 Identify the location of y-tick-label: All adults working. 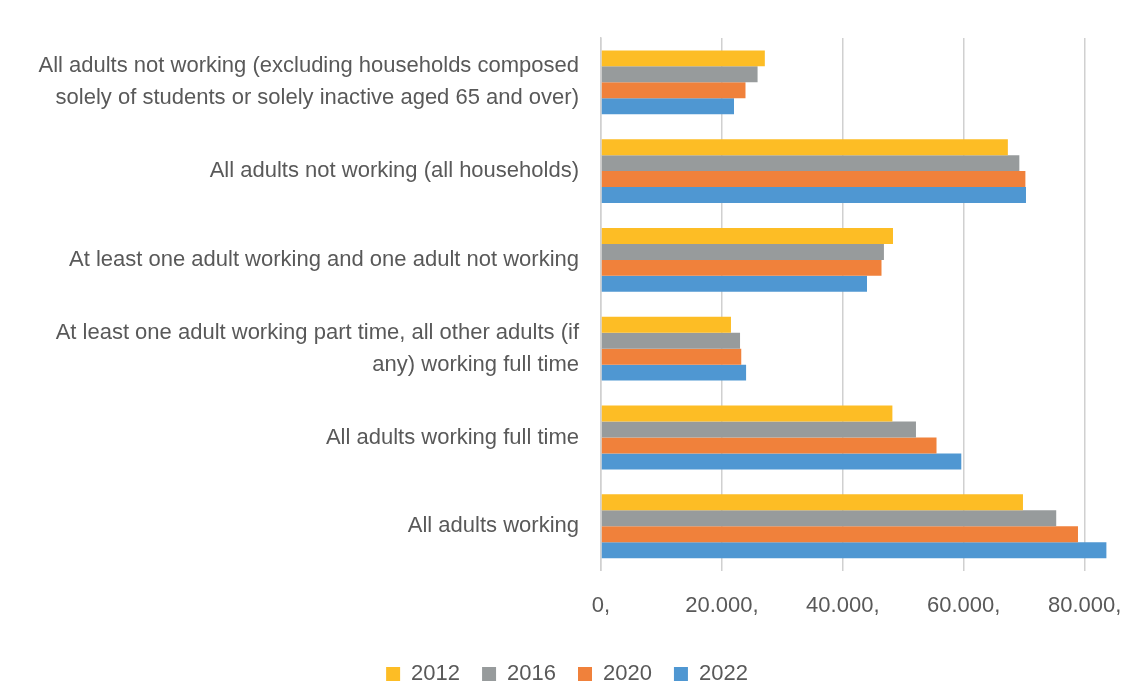
(493, 525).